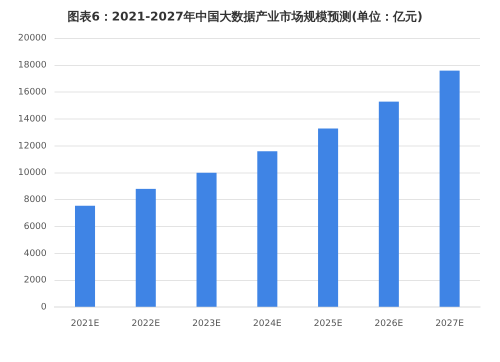 The image size is (500, 362). Describe the element at coordinates (267, 323) in the screenshot. I see `x-tick-label: 2024E` at that location.